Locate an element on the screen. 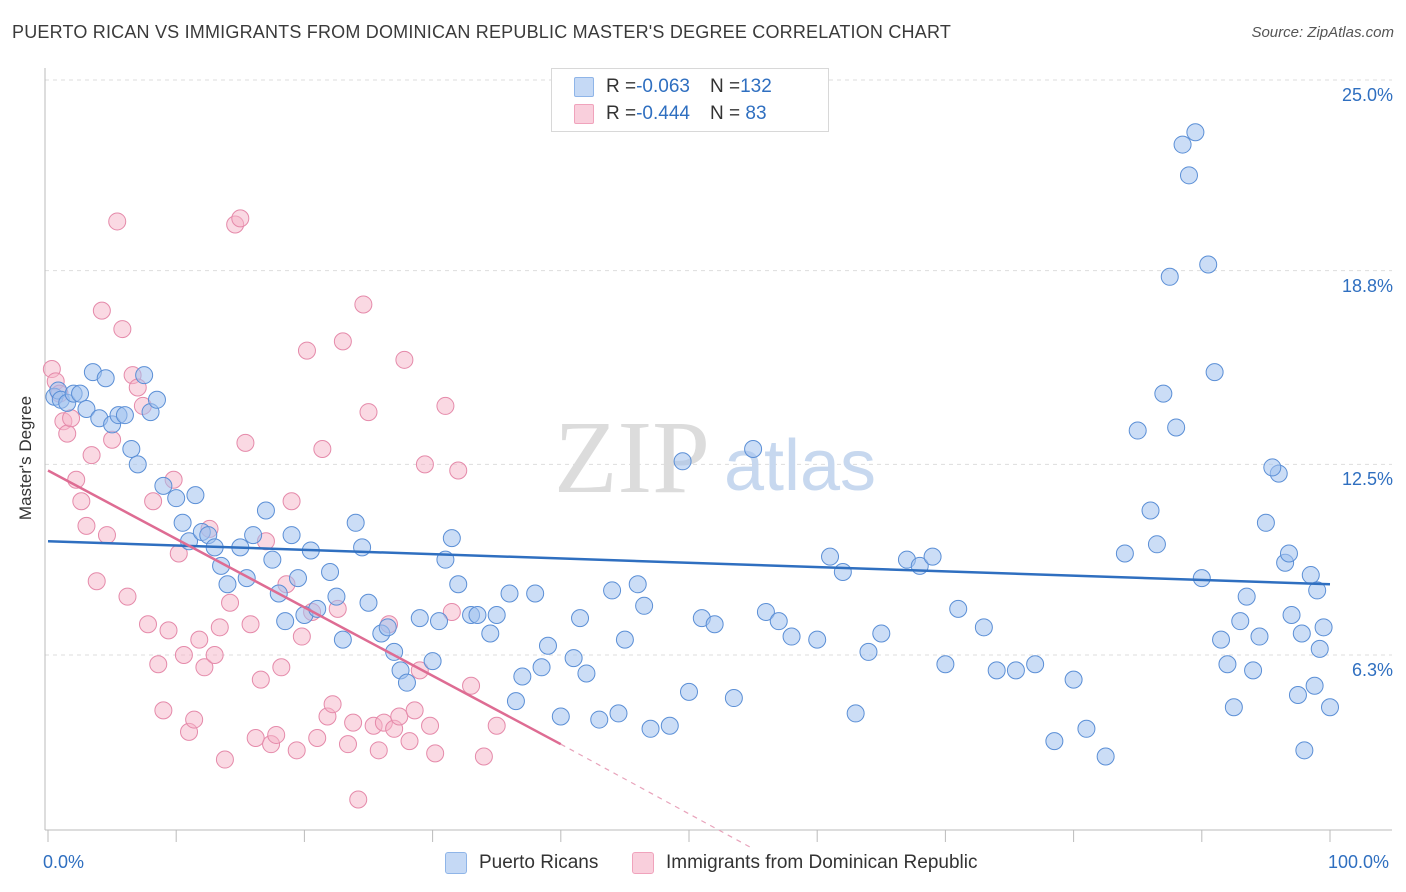 This screenshot has width=1406, height=892. watermark-atlas: atlas is located at coordinates (800, 466).